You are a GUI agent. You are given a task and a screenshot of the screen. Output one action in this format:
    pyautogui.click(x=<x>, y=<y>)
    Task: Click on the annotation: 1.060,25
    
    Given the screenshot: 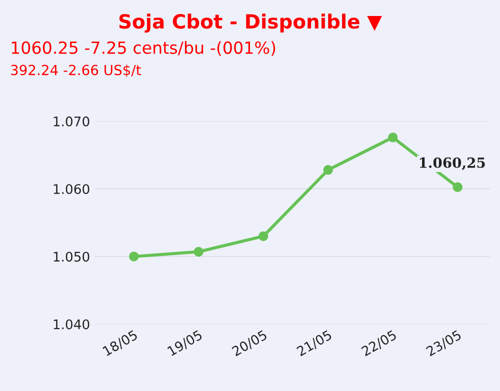 What is the action you would take?
    pyautogui.click(x=452, y=163)
    